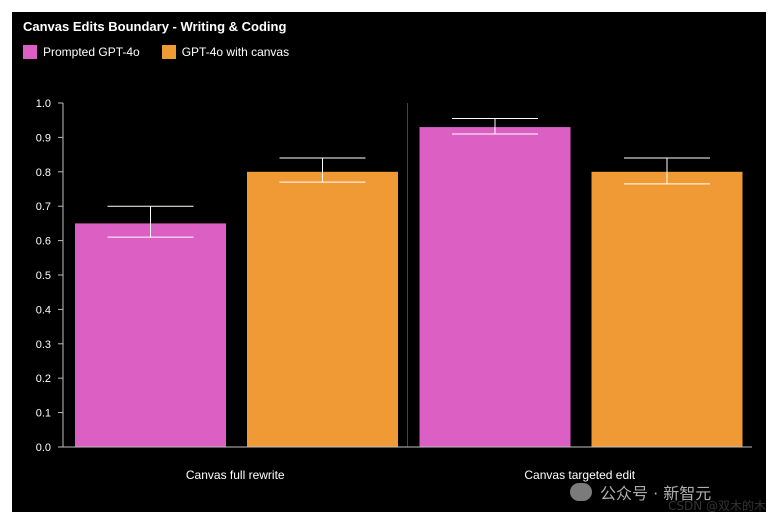  Describe the element at coordinates (235, 475) in the screenshot. I see `x-tick-label: Canvas full rewrite` at that location.